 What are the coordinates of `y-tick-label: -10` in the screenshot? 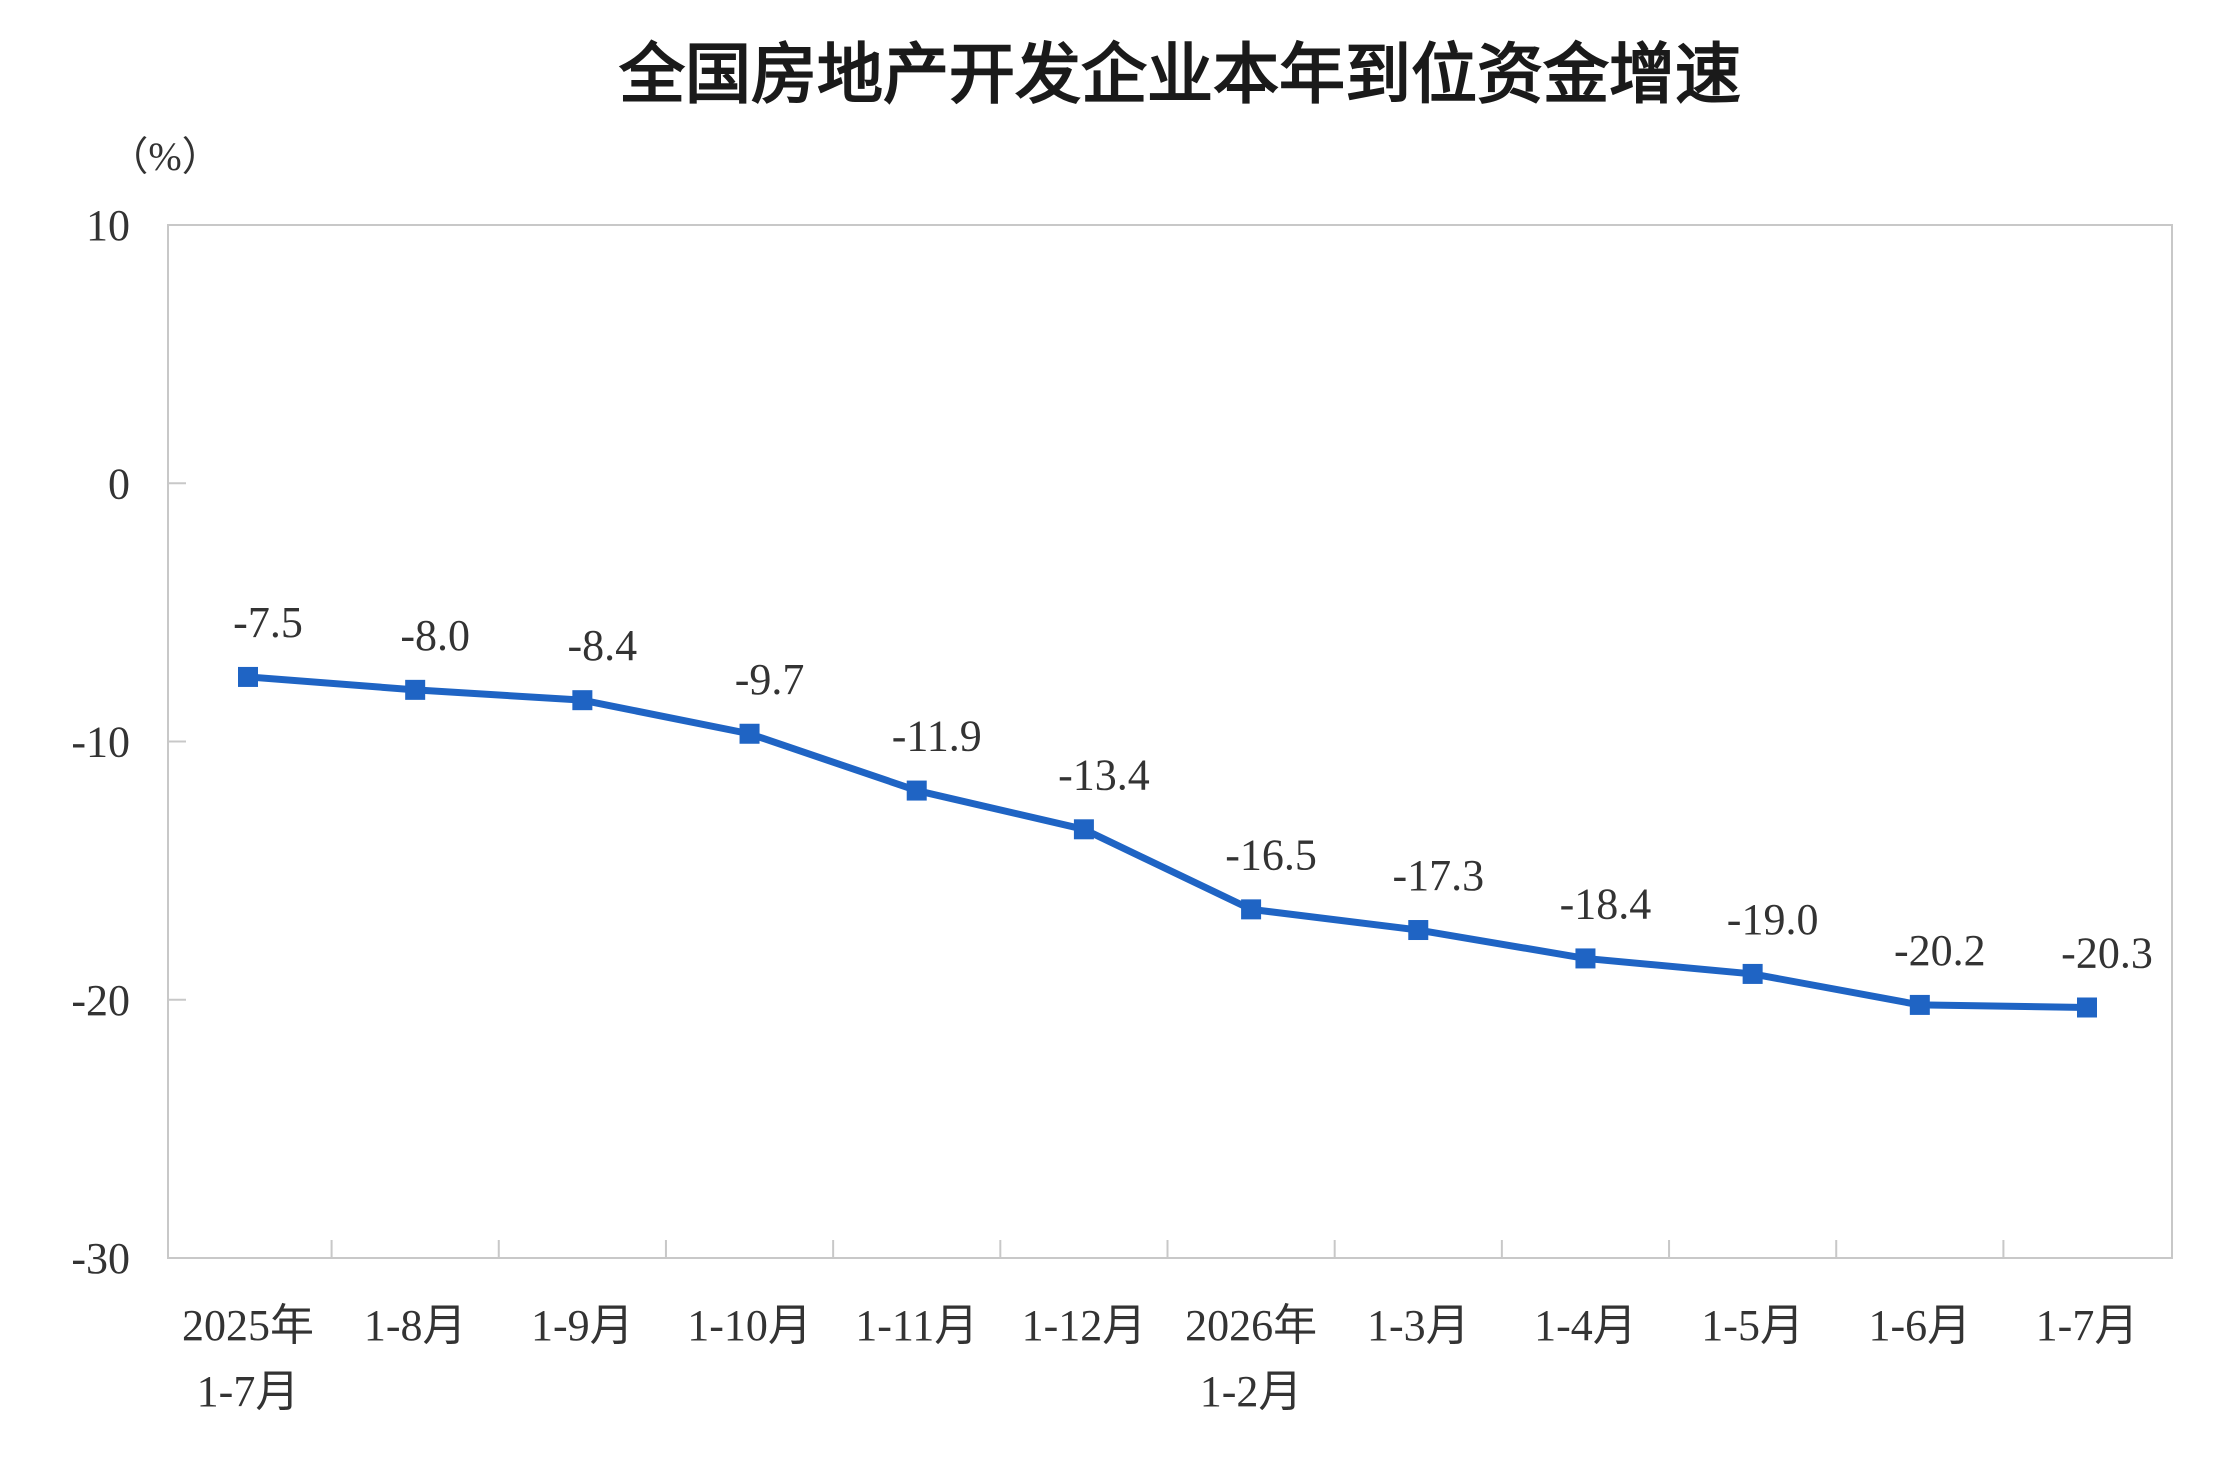 It's located at (100, 742).